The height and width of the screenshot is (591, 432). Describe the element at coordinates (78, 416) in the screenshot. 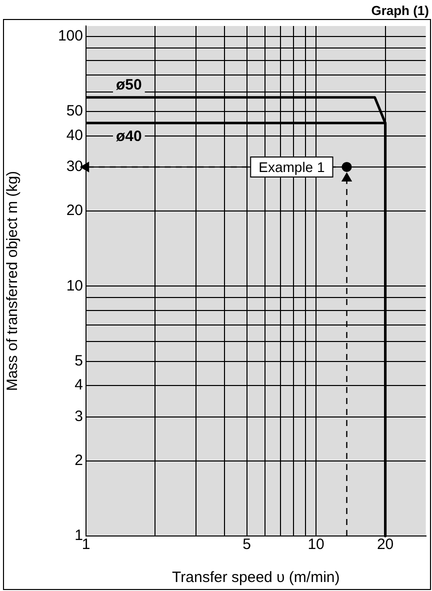

I see `y-tick-label: 3` at that location.